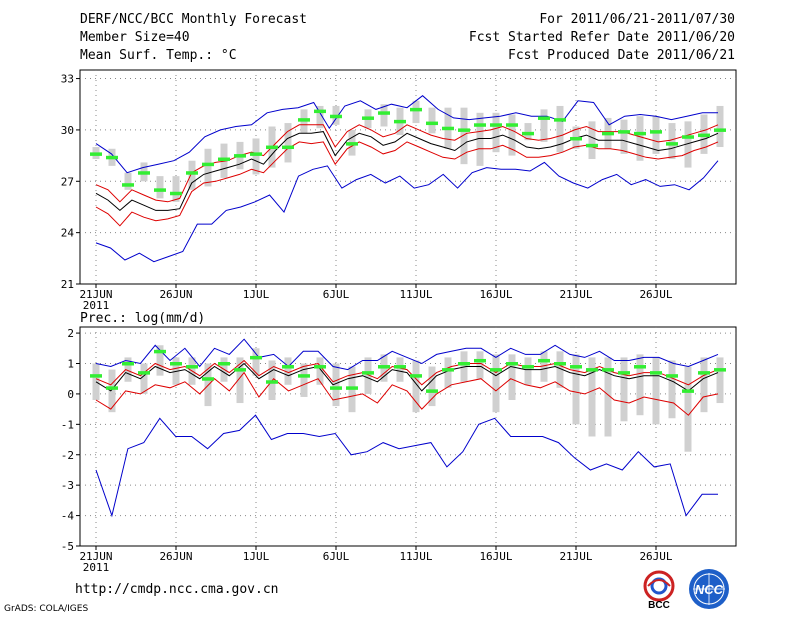 The image size is (800, 618). What do you see at coordinates (621, 55) in the screenshot?
I see `produced-date: Fcst Produced Date 2011/06/21` at bounding box center [621, 55].